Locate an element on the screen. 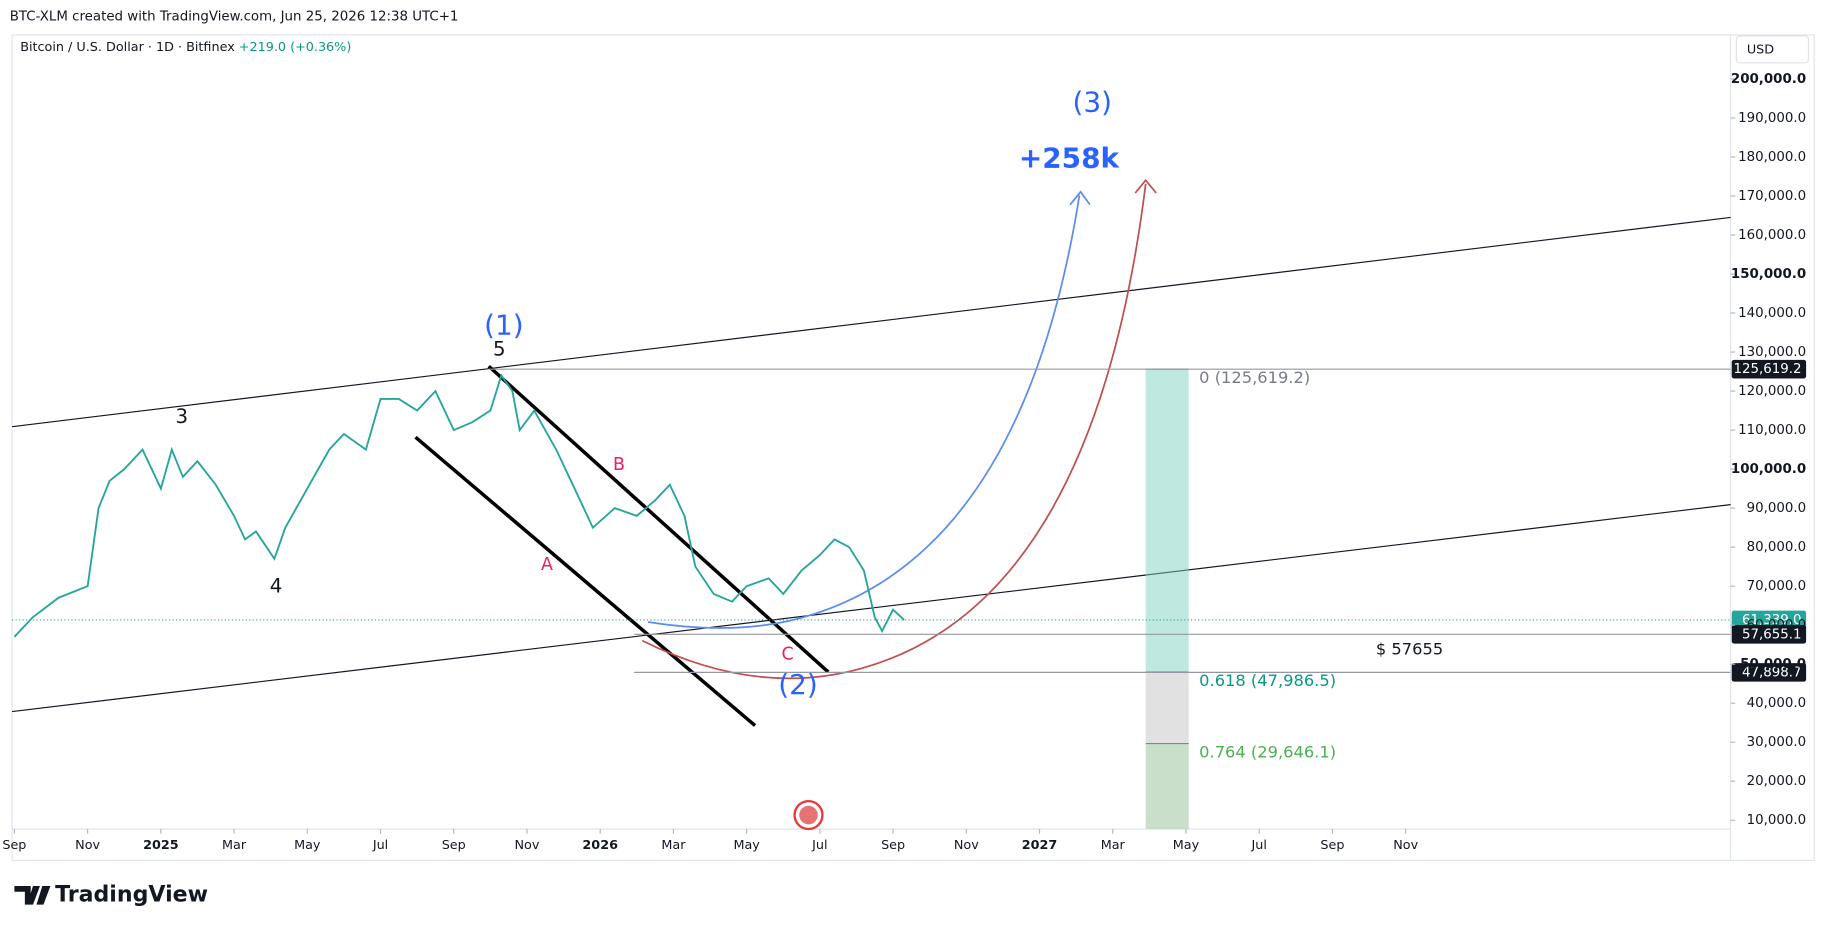 The height and width of the screenshot is (929, 1824). y-tick-label: 100,000.0 is located at coordinates (1768, 469).